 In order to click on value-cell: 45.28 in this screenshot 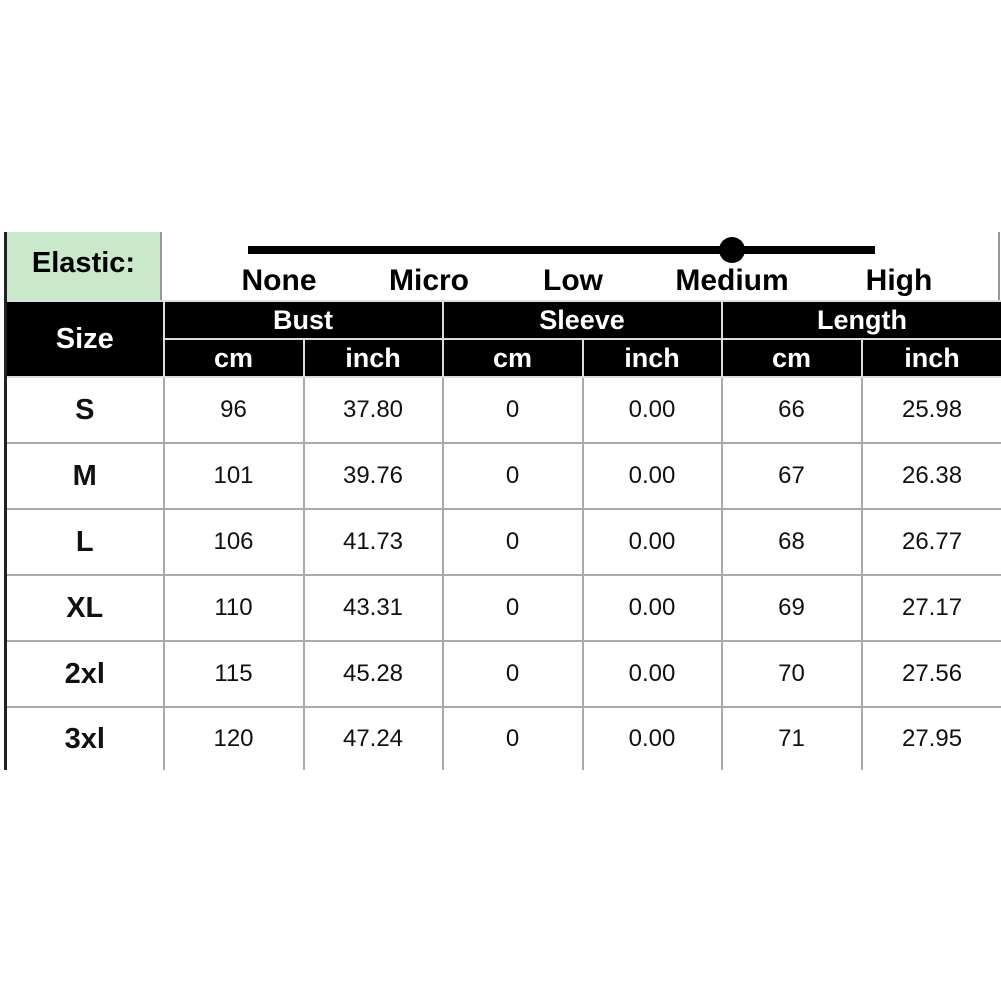, I will do `click(373, 674)`.